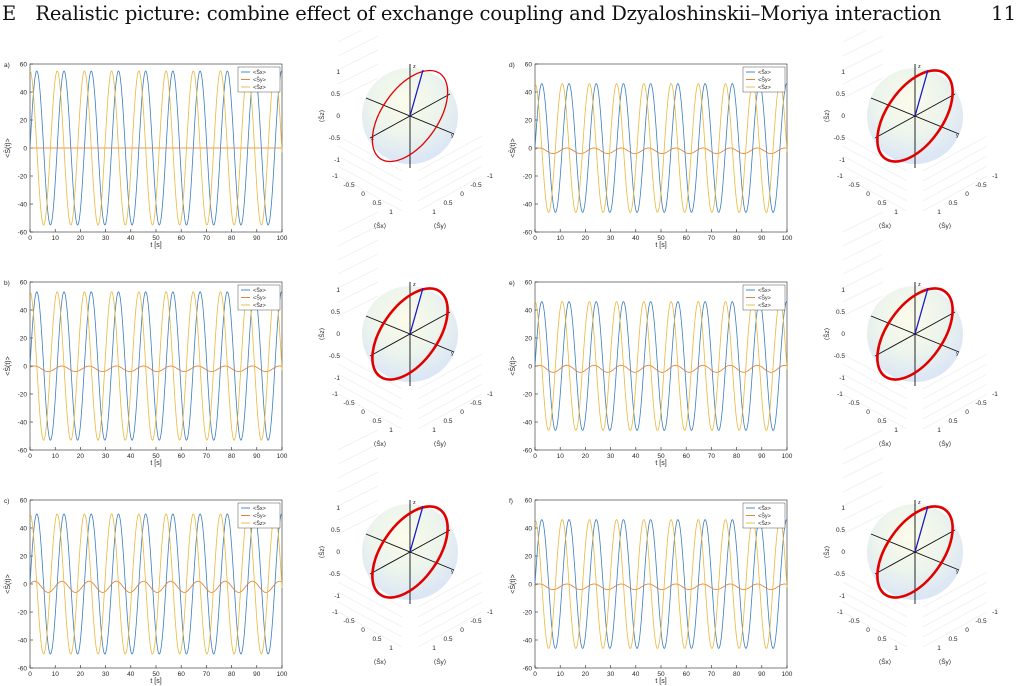 The height and width of the screenshot is (686, 1026). What do you see at coordinates (511, 501) in the screenshot?
I see `panel-label: f)` at bounding box center [511, 501].